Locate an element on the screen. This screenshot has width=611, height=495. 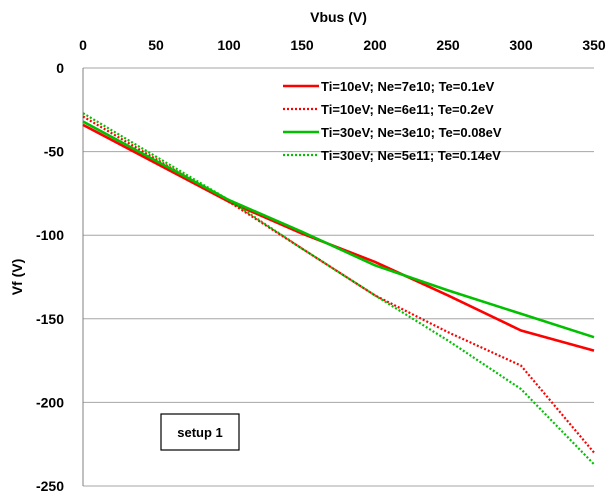
y-tick-label--50: -50 is located at coordinates (54, 152).